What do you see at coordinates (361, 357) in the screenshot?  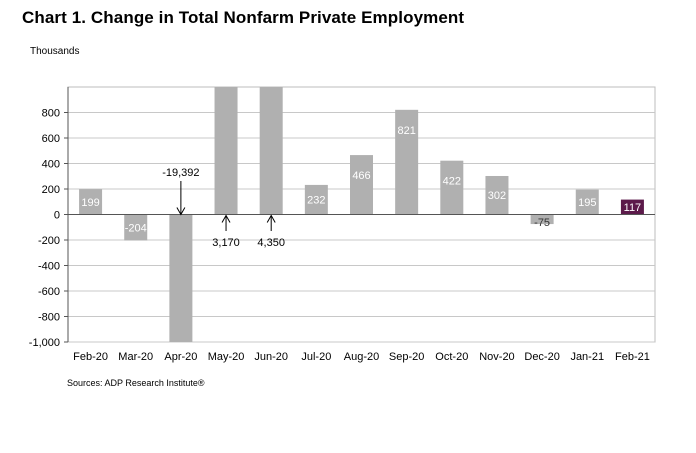 I see `x-tick-label: Aug-20` at bounding box center [361, 357].